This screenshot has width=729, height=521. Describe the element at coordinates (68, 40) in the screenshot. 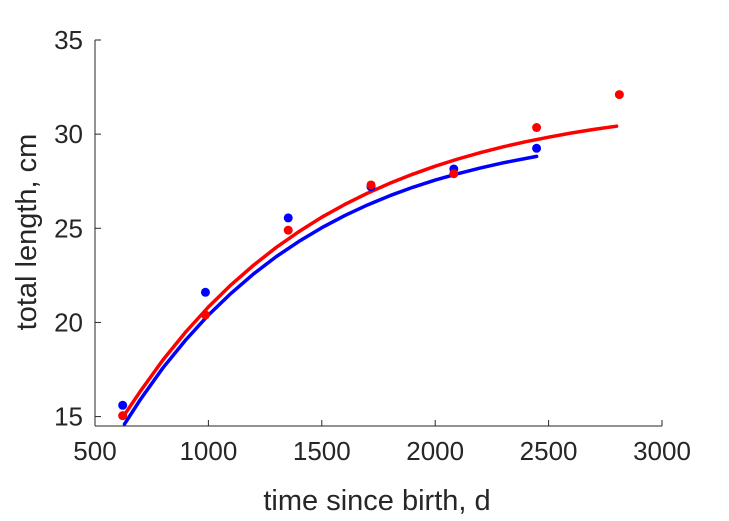

I see `y-tick-label: 35` at that location.